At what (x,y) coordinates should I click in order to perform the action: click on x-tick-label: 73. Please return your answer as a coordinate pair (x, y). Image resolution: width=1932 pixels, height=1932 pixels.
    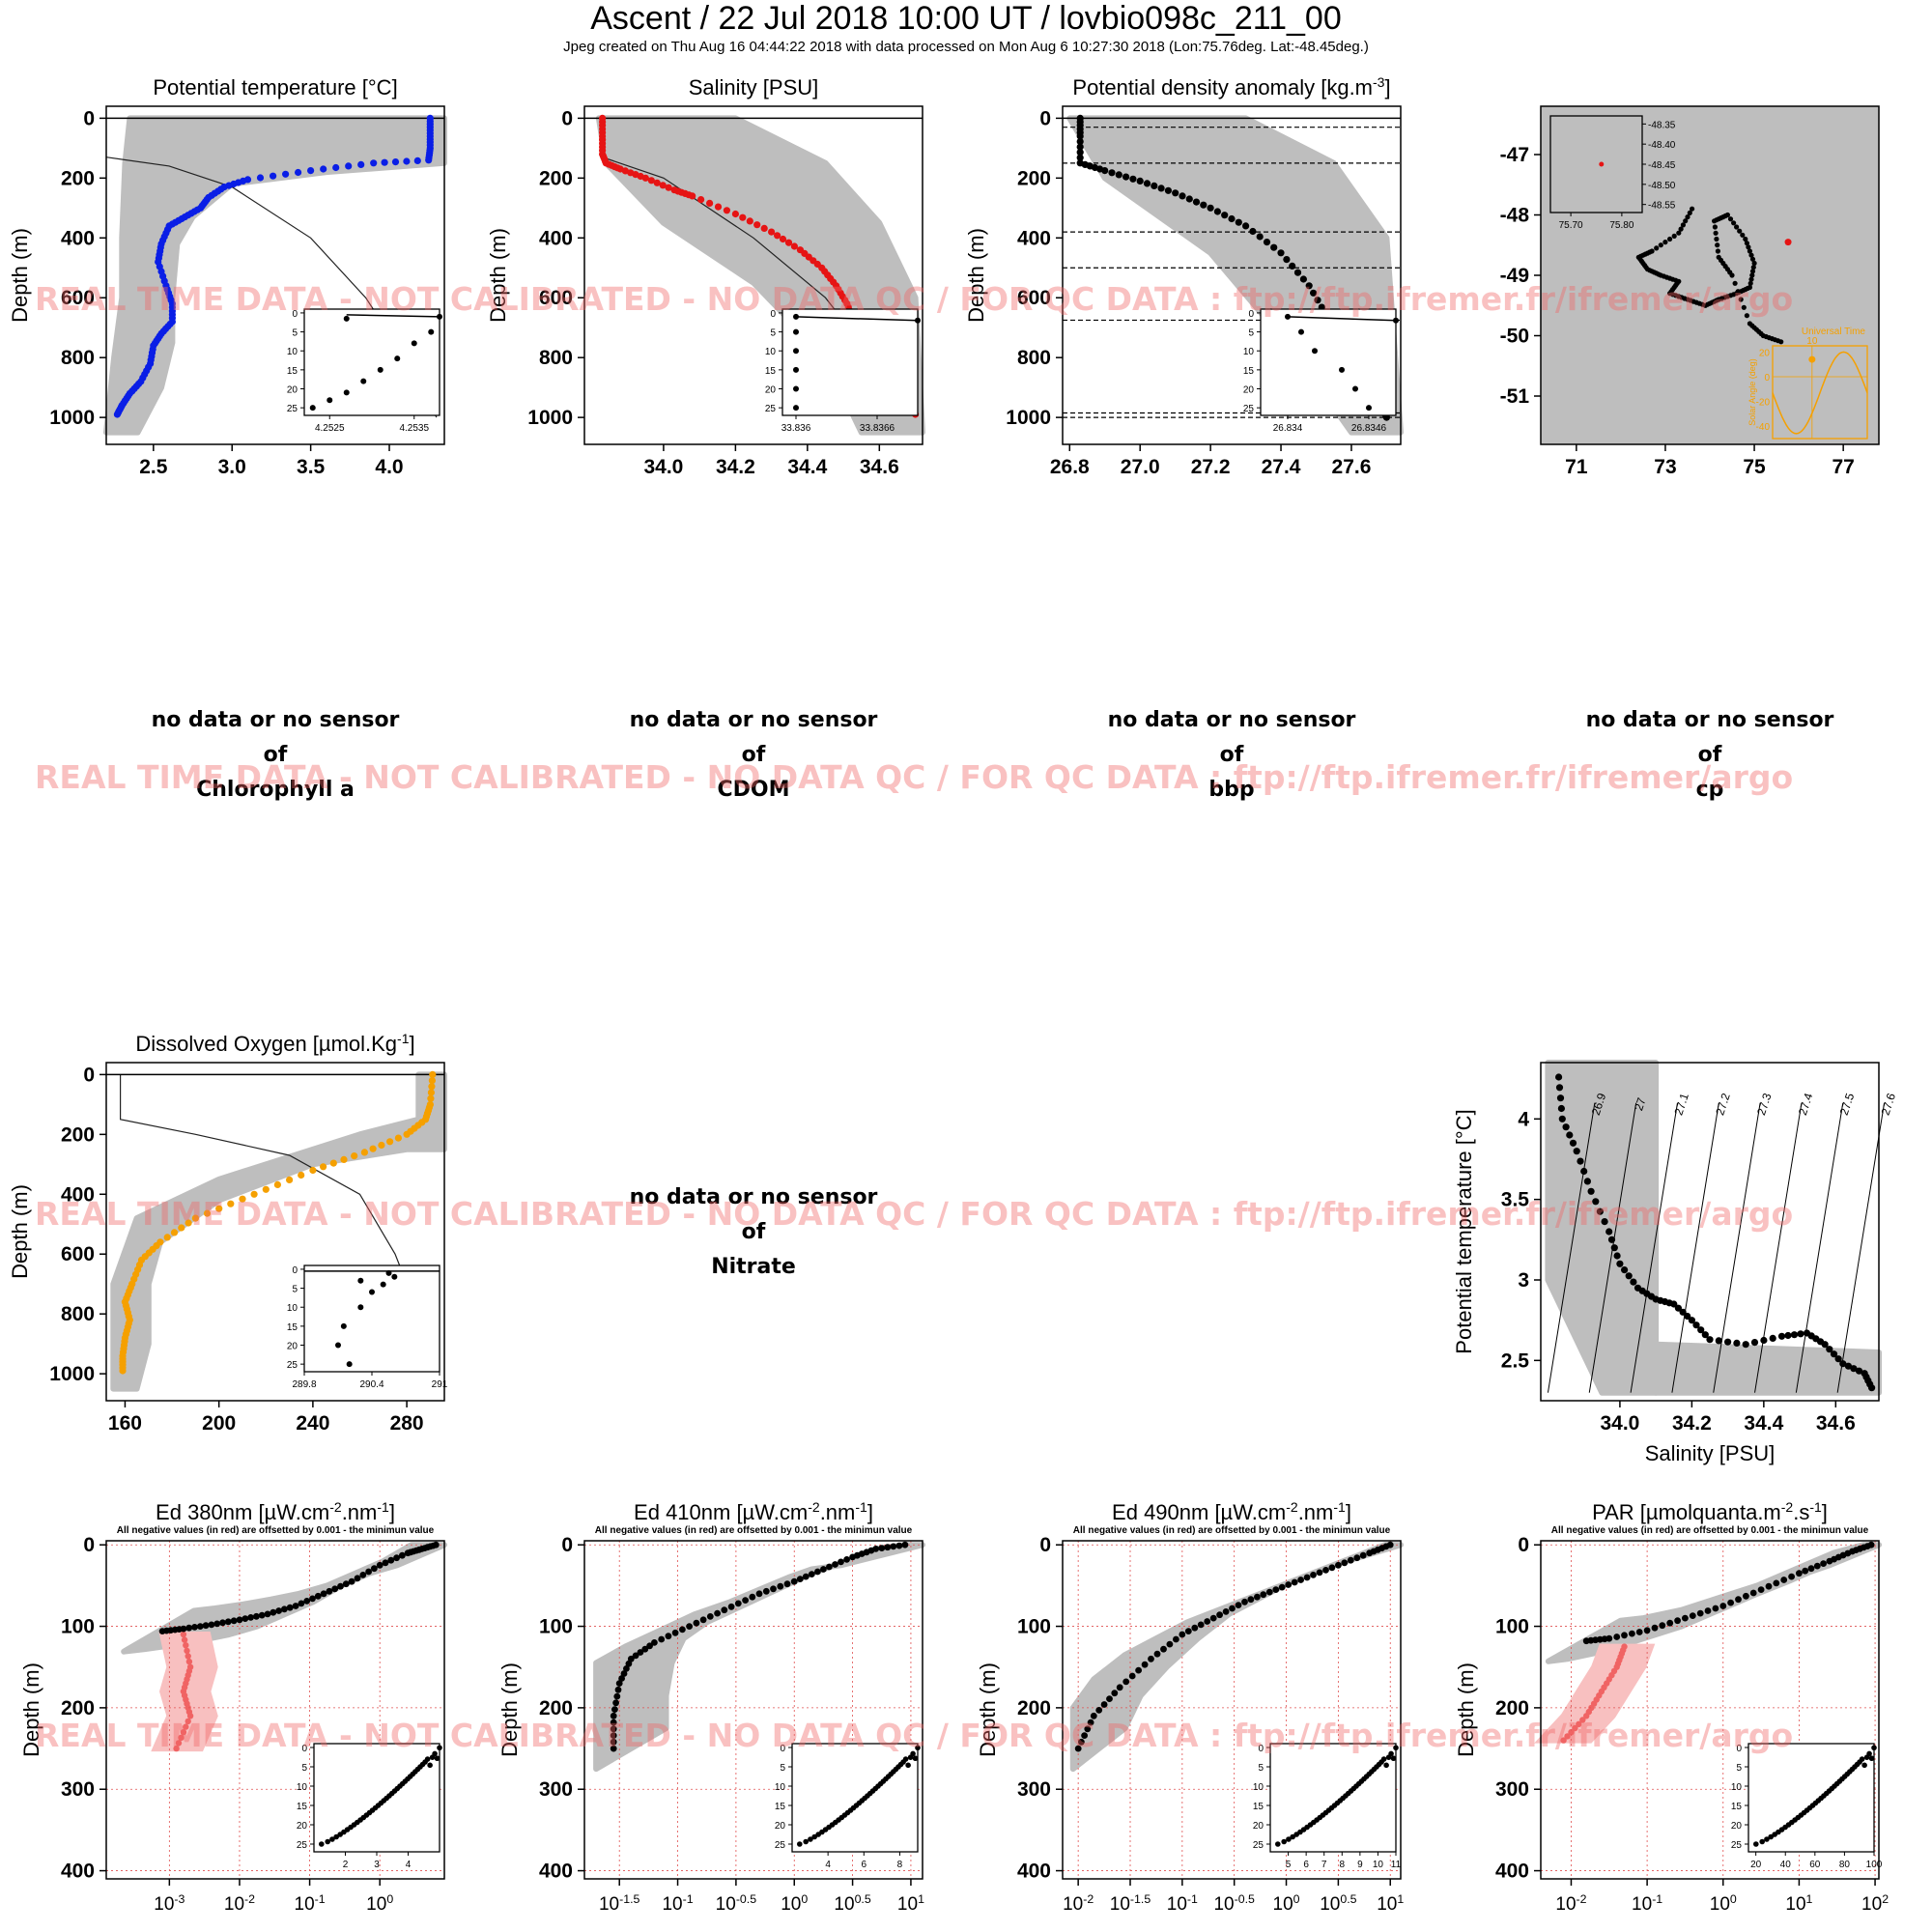
    Looking at the image, I should click on (1665, 467).